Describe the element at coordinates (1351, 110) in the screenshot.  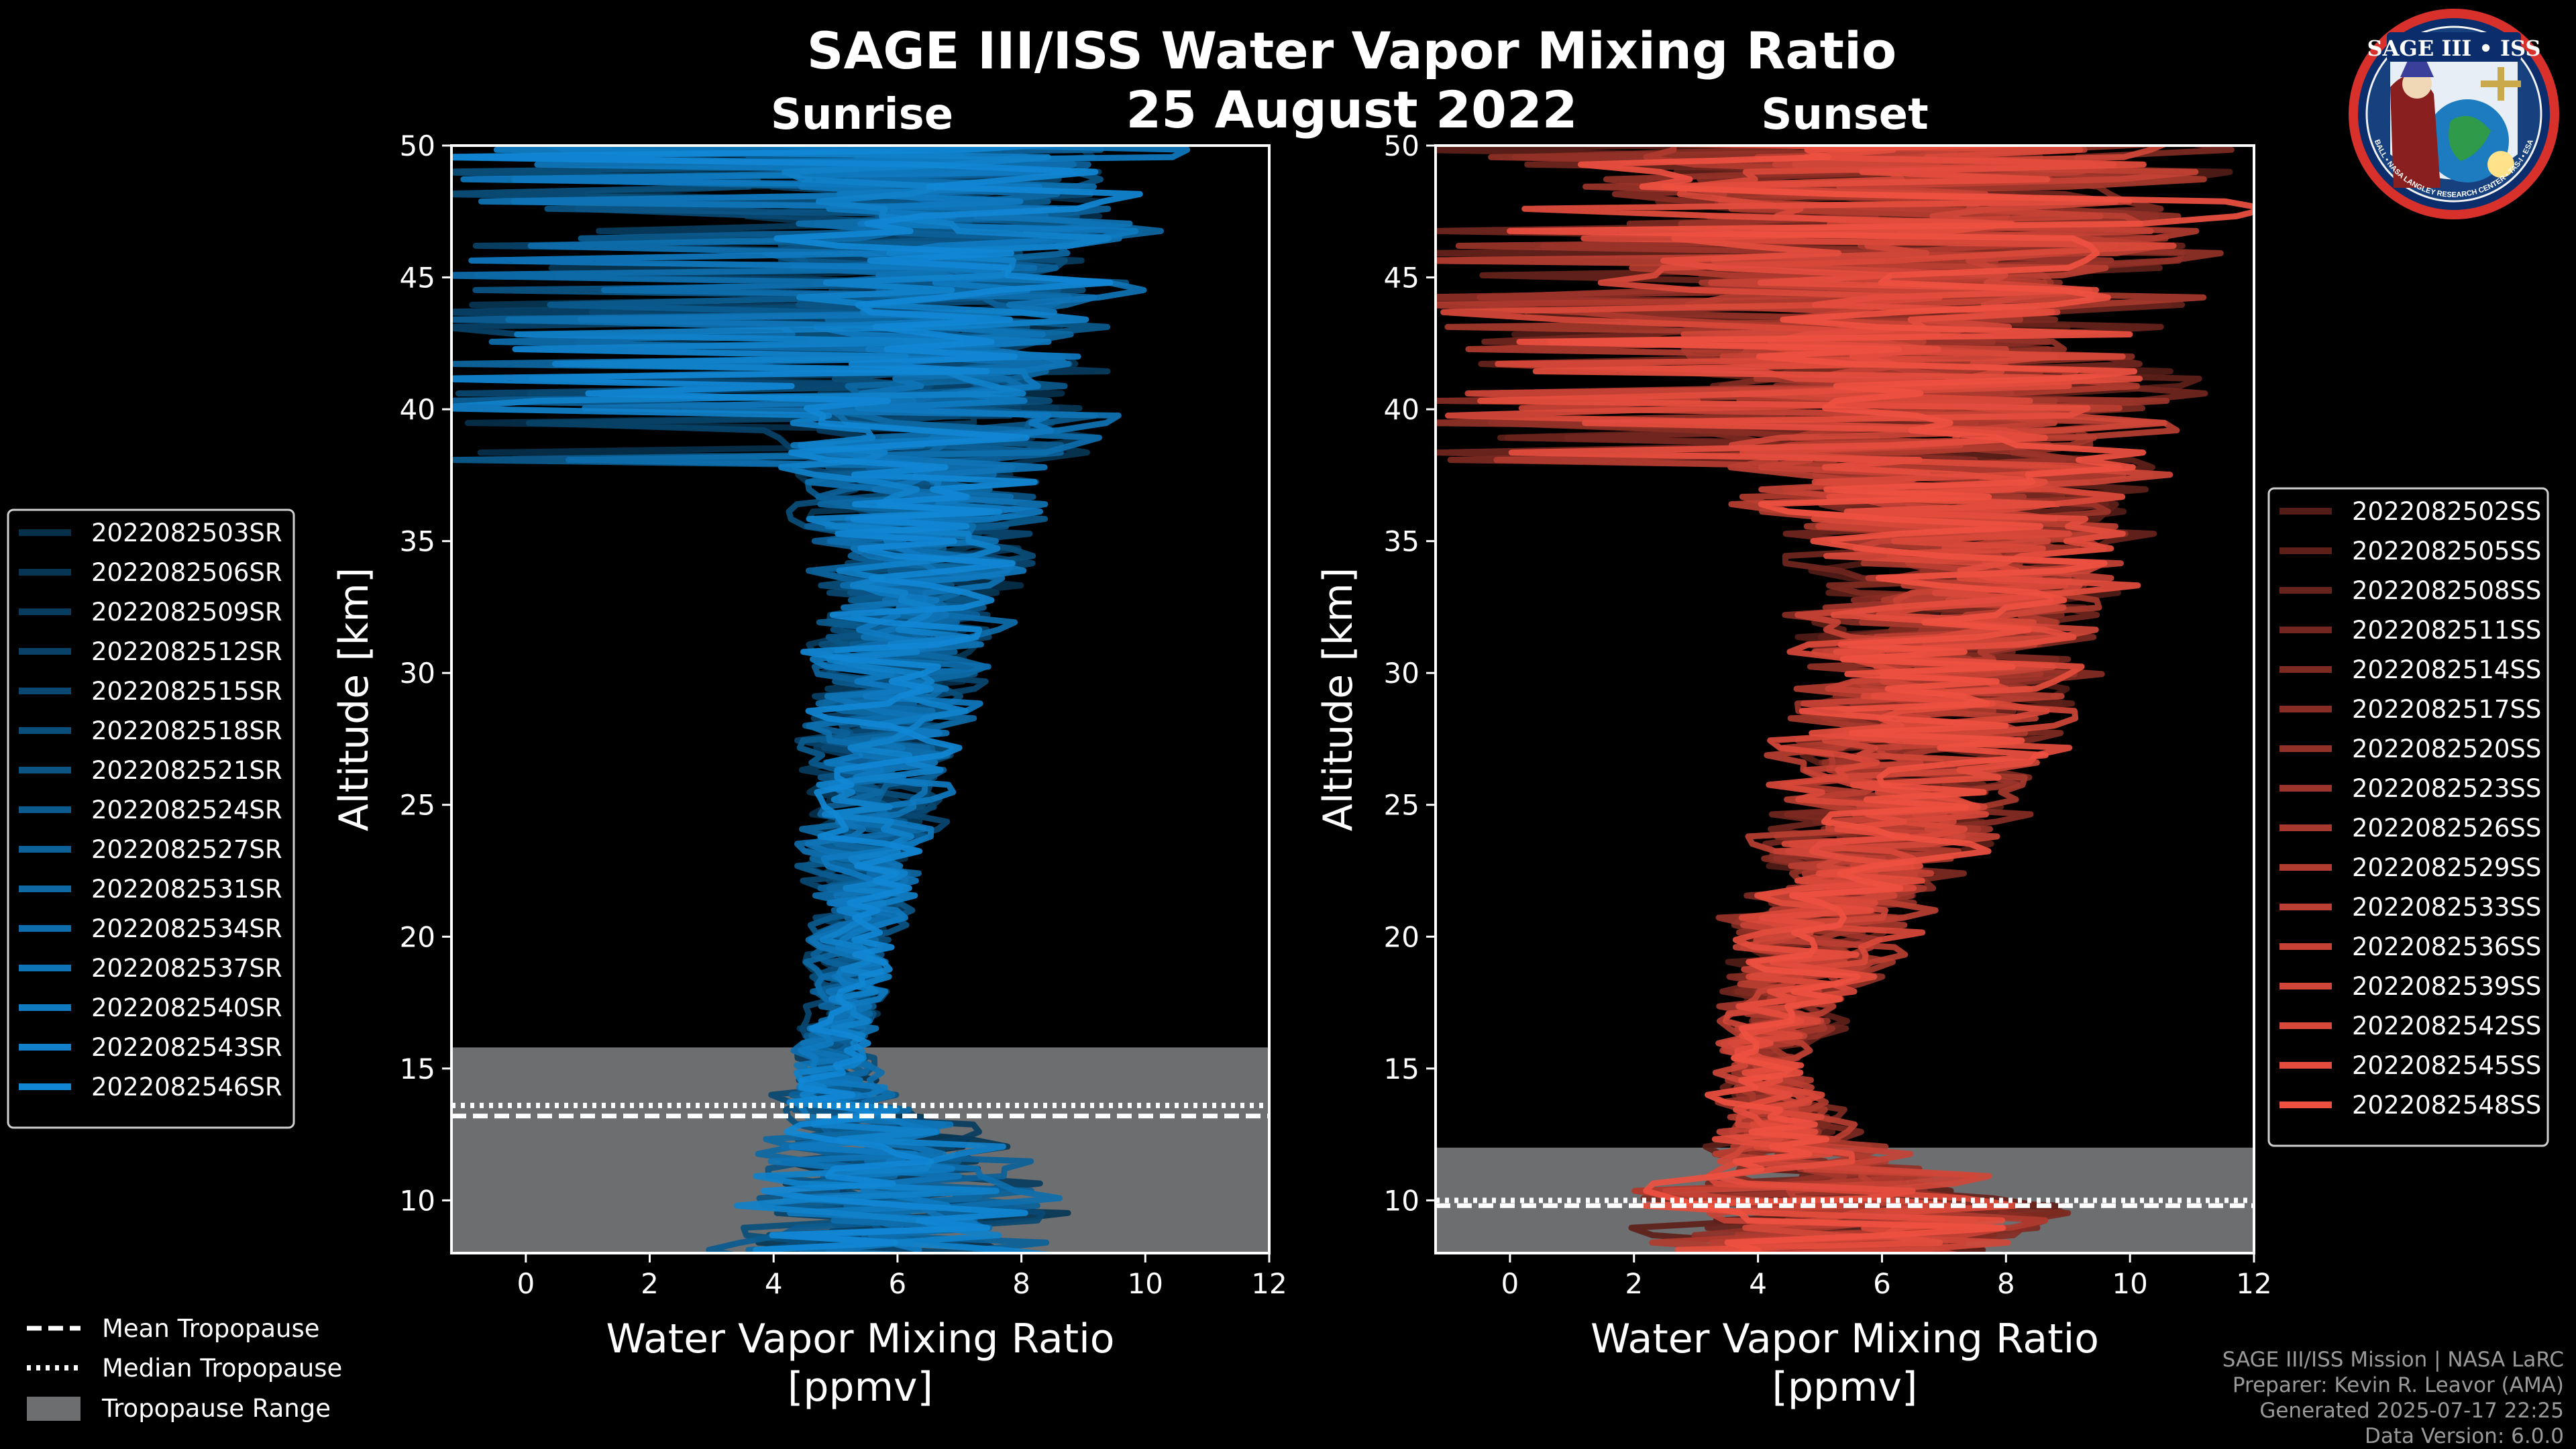
I see `figure-date: 25 August 2022` at that location.